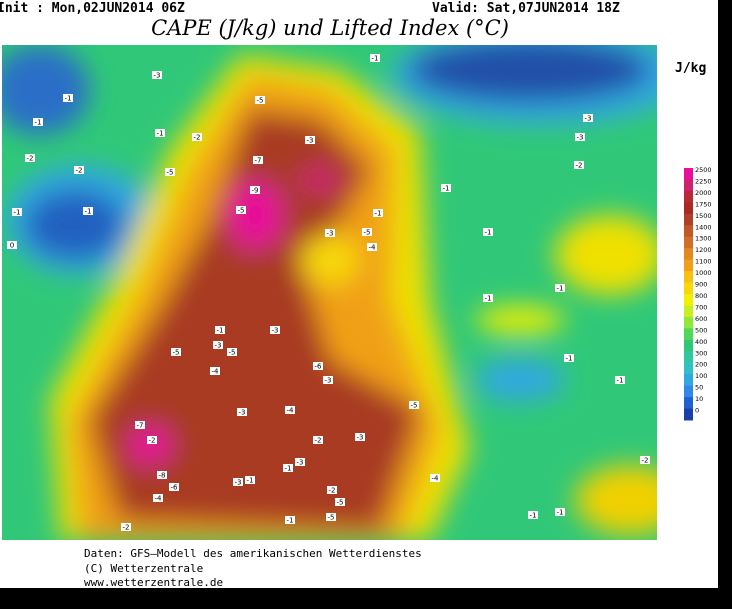 The height and width of the screenshot is (609, 732). I want to click on lifted-index-label: 0, so click(12, 246).